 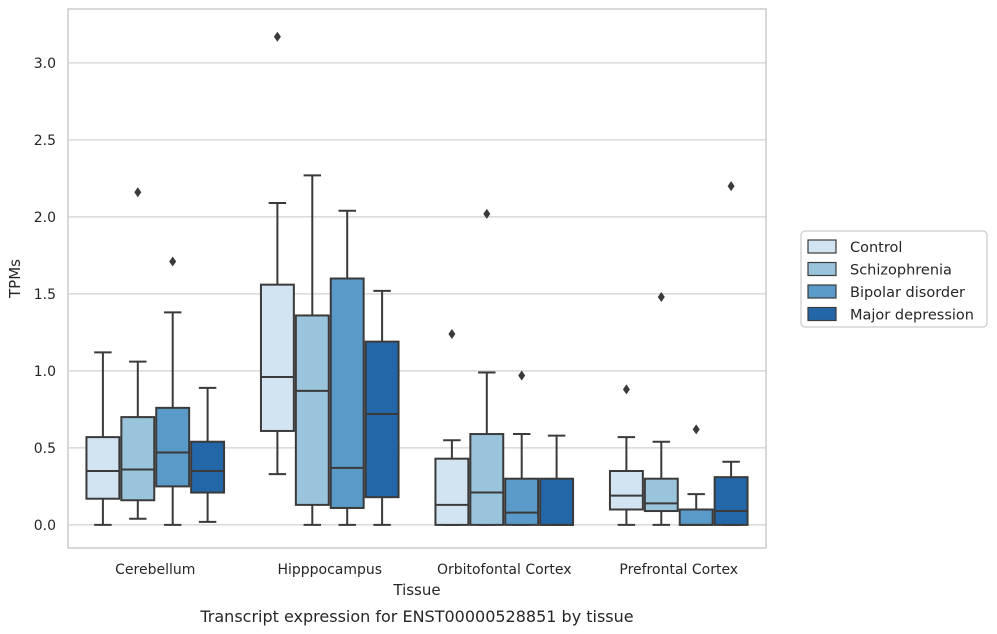 I want to click on x-tick-label: Hipppocampus, so click(x=329, y=570).